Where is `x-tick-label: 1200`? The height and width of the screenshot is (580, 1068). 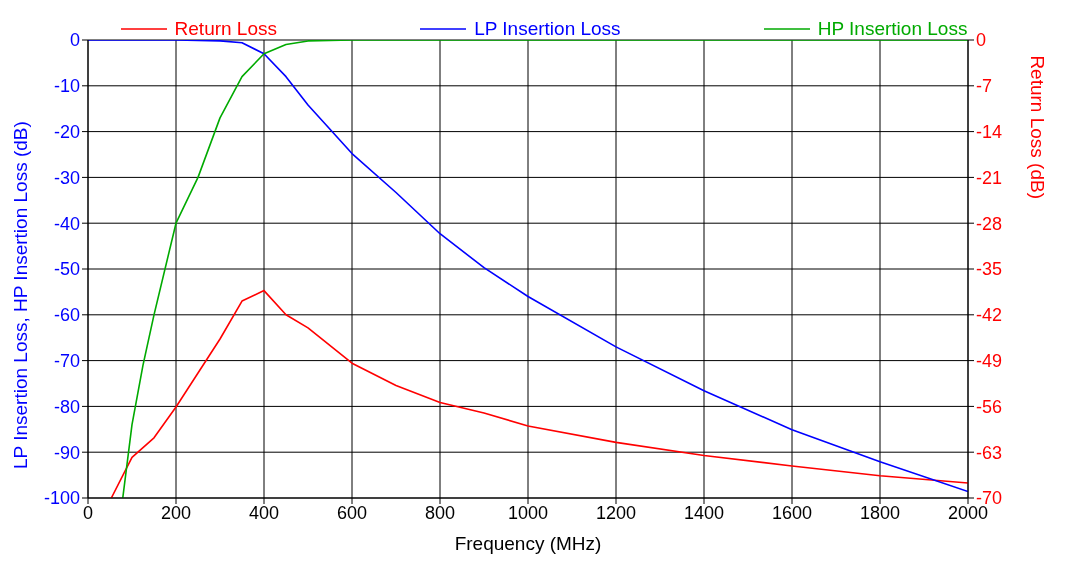
x-tick-label: 1200 is located at coordinates (616, 512).